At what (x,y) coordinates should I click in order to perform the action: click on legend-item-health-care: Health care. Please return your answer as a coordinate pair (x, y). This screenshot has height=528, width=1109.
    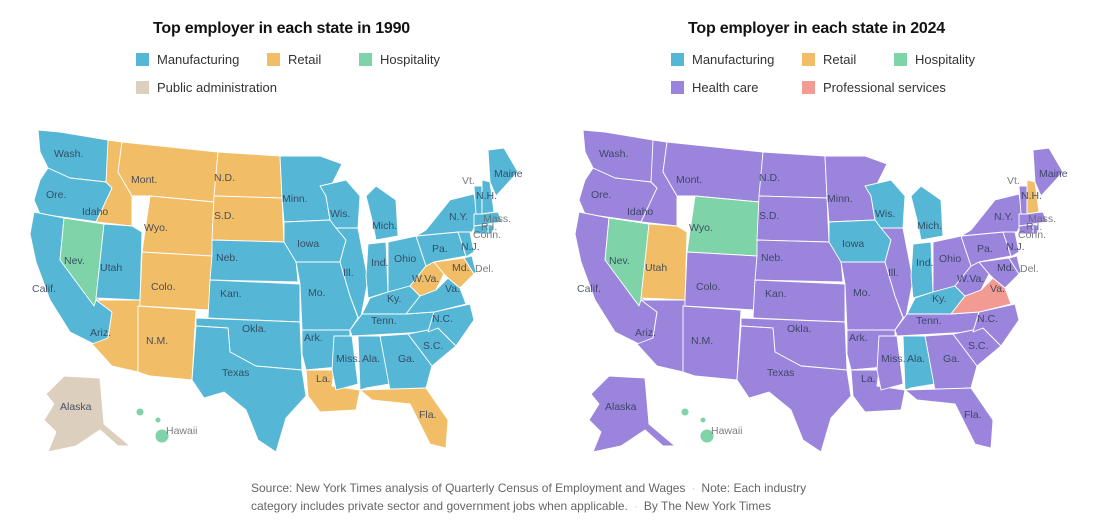
    Looking at the image, I should click on (714, 87).